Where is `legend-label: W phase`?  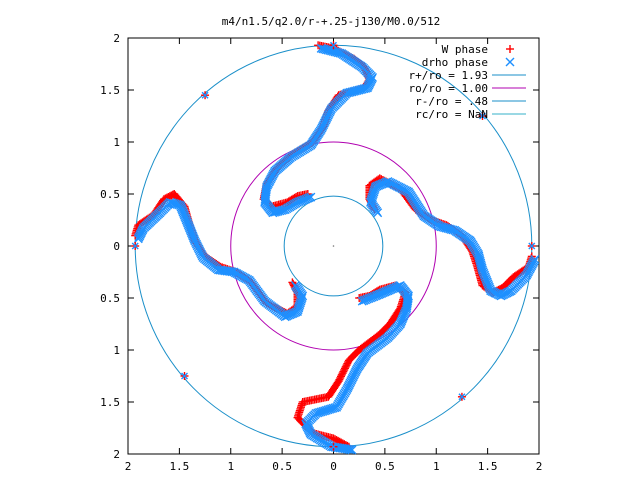 legend-label: W phase is located at coordinates (465, 49).